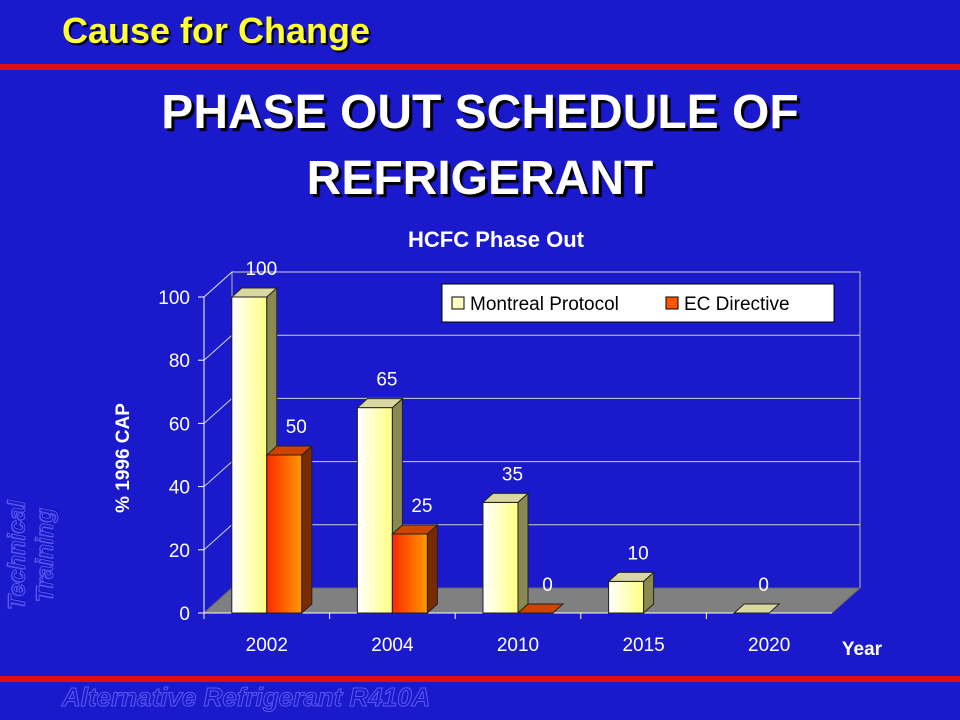  What do you see at coordinates (261, 269) in the screenshot?
I see `bar-value-label: 100` at bounding box center [261, 269].